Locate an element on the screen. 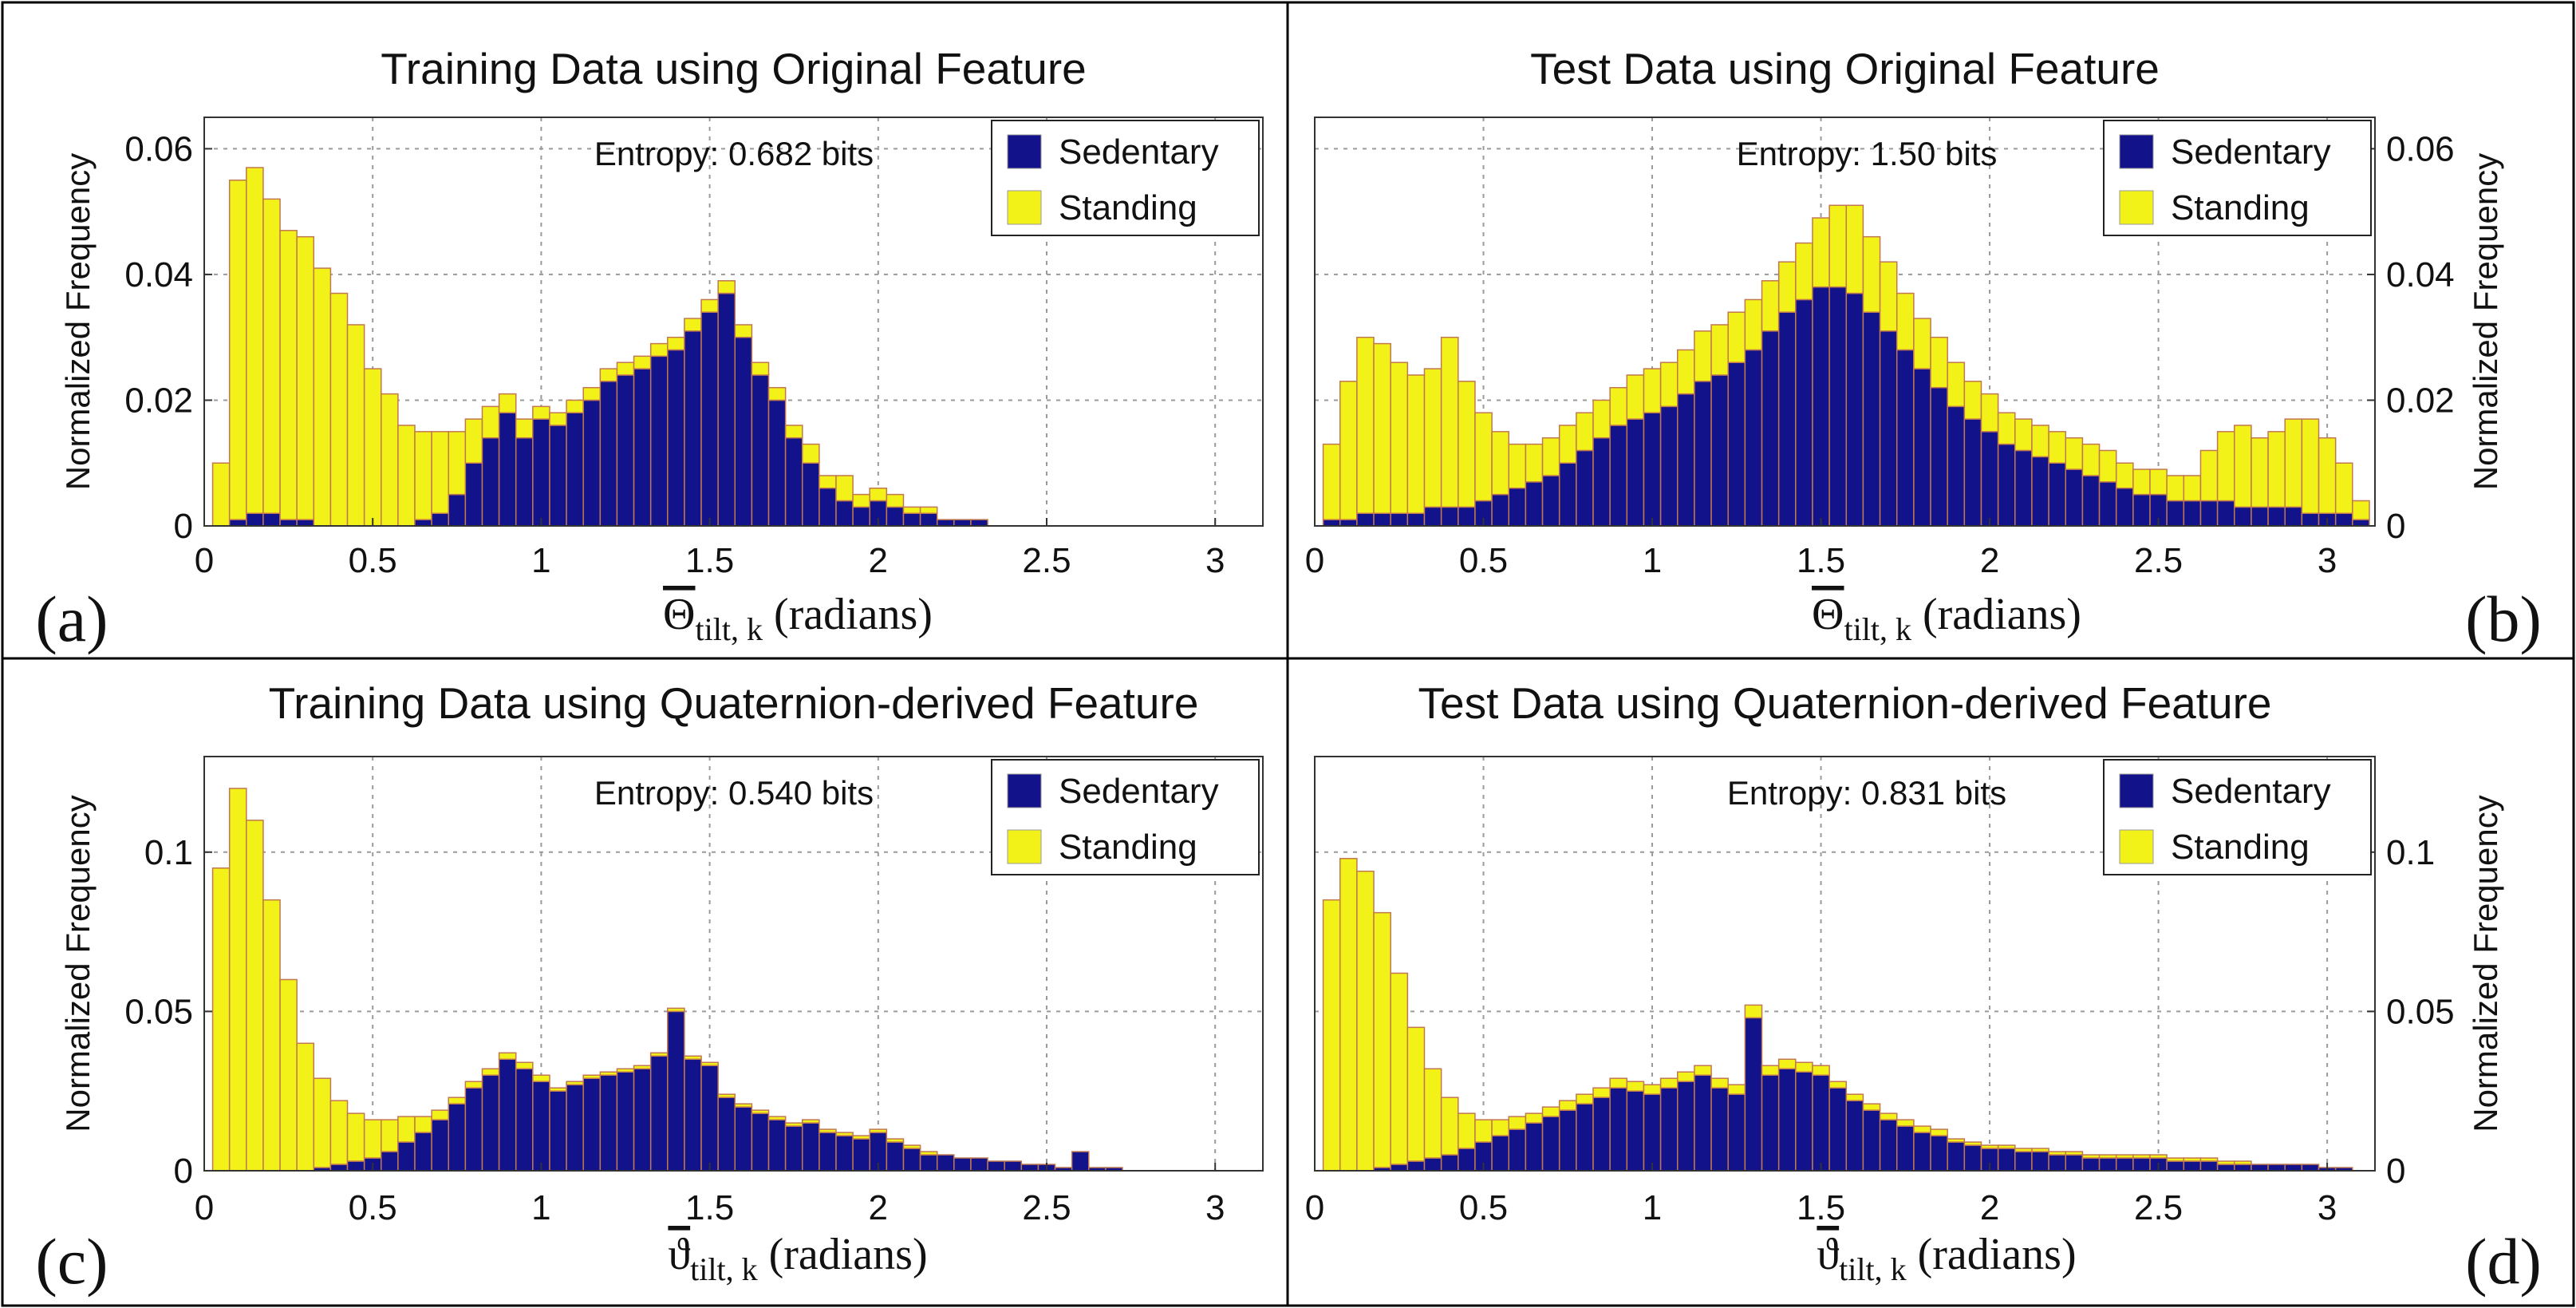 Image resolution: width=2576 pixels, height=1308 pixels. y-tick-label: 0.04 is located at coordinates (2420, 274).